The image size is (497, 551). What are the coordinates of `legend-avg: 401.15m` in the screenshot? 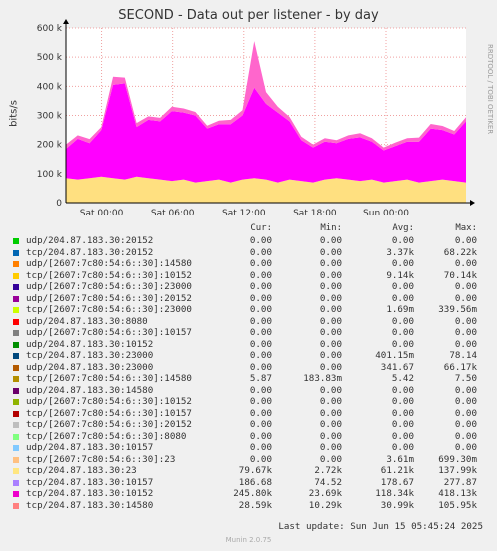 It's located at (394, 355).